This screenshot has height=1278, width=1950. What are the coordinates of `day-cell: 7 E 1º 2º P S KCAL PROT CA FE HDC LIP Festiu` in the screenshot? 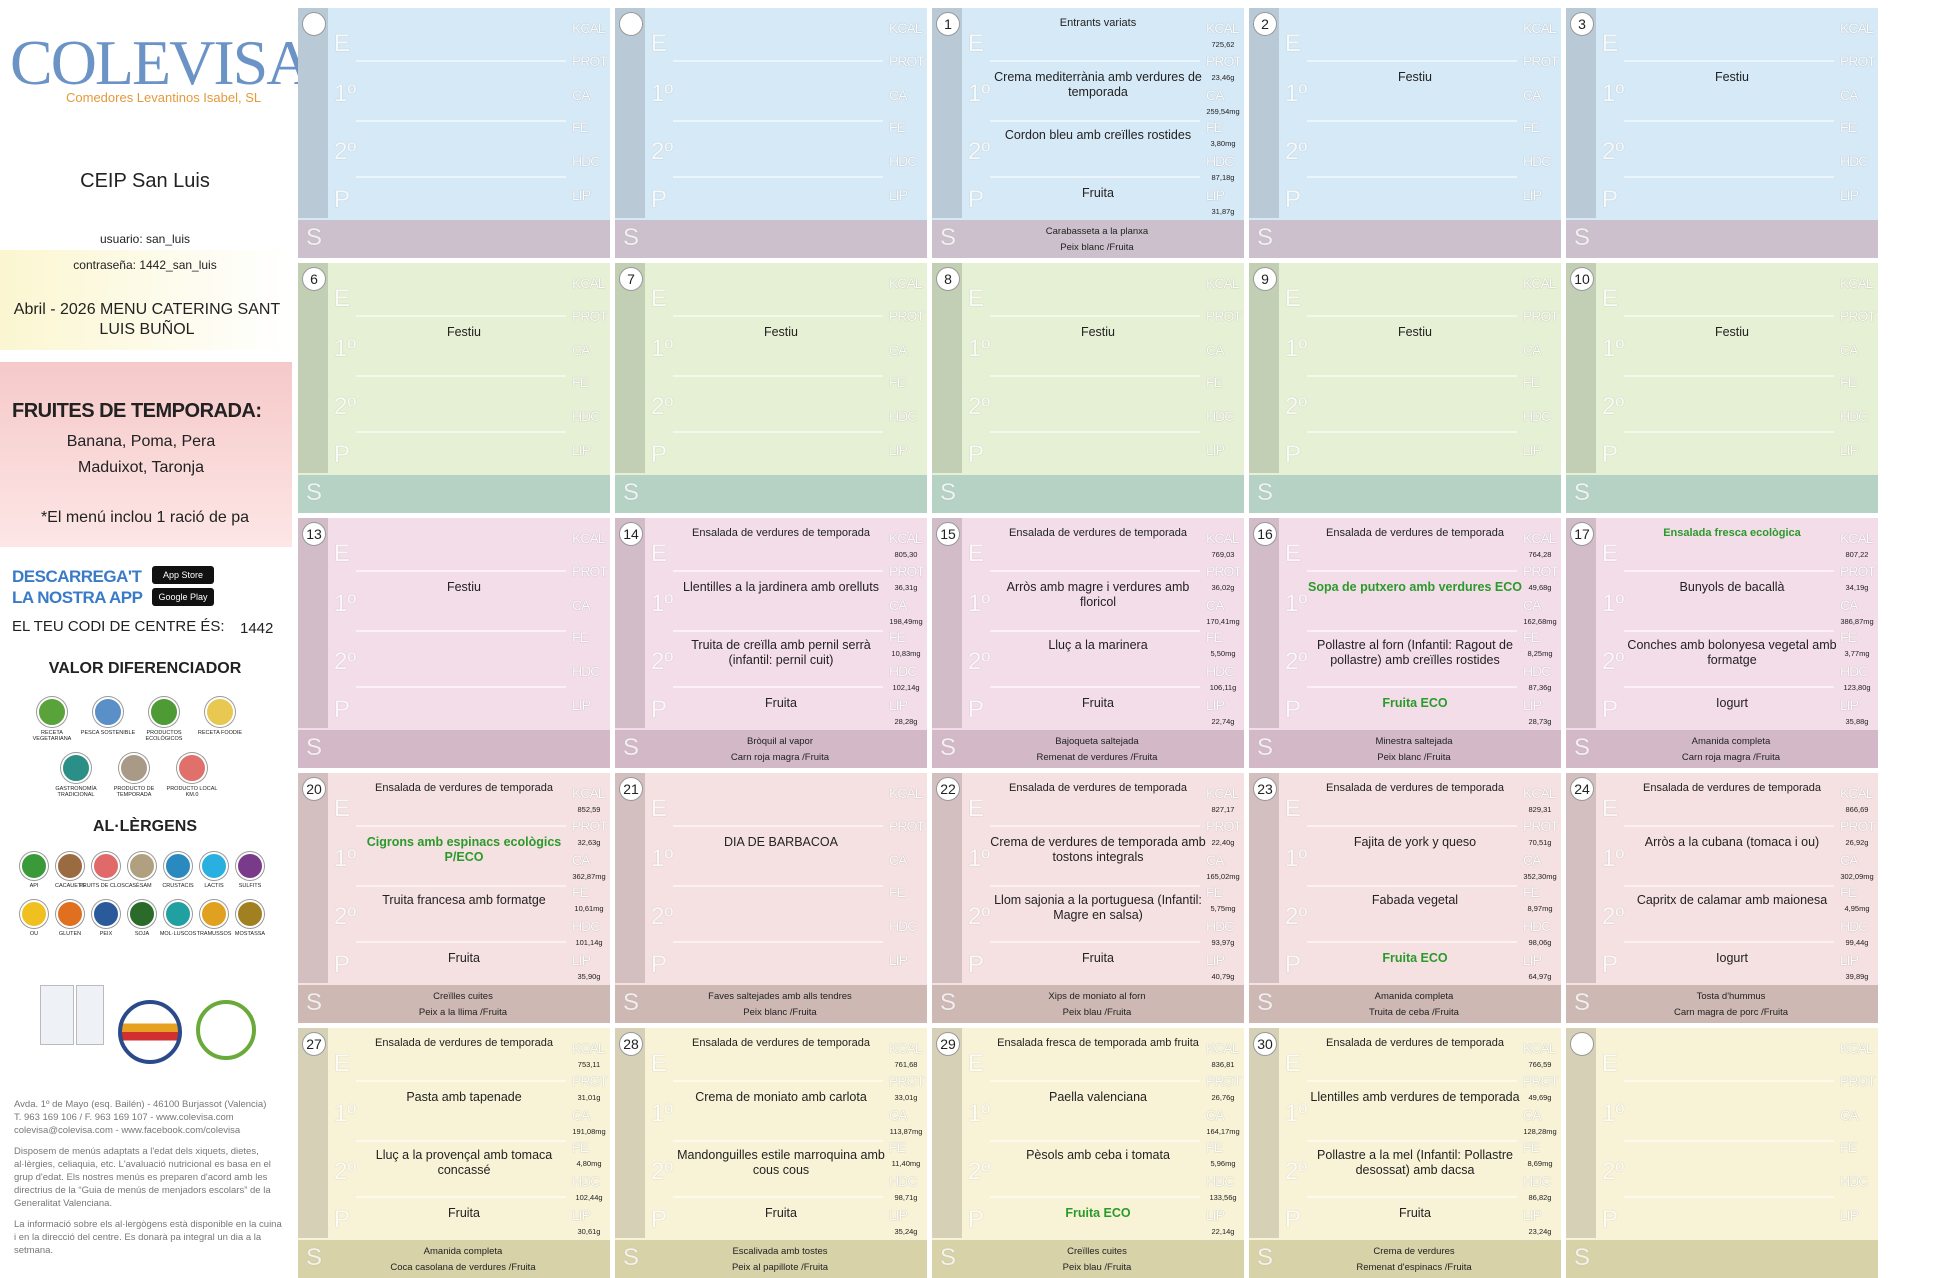 It's located at (771, 388).